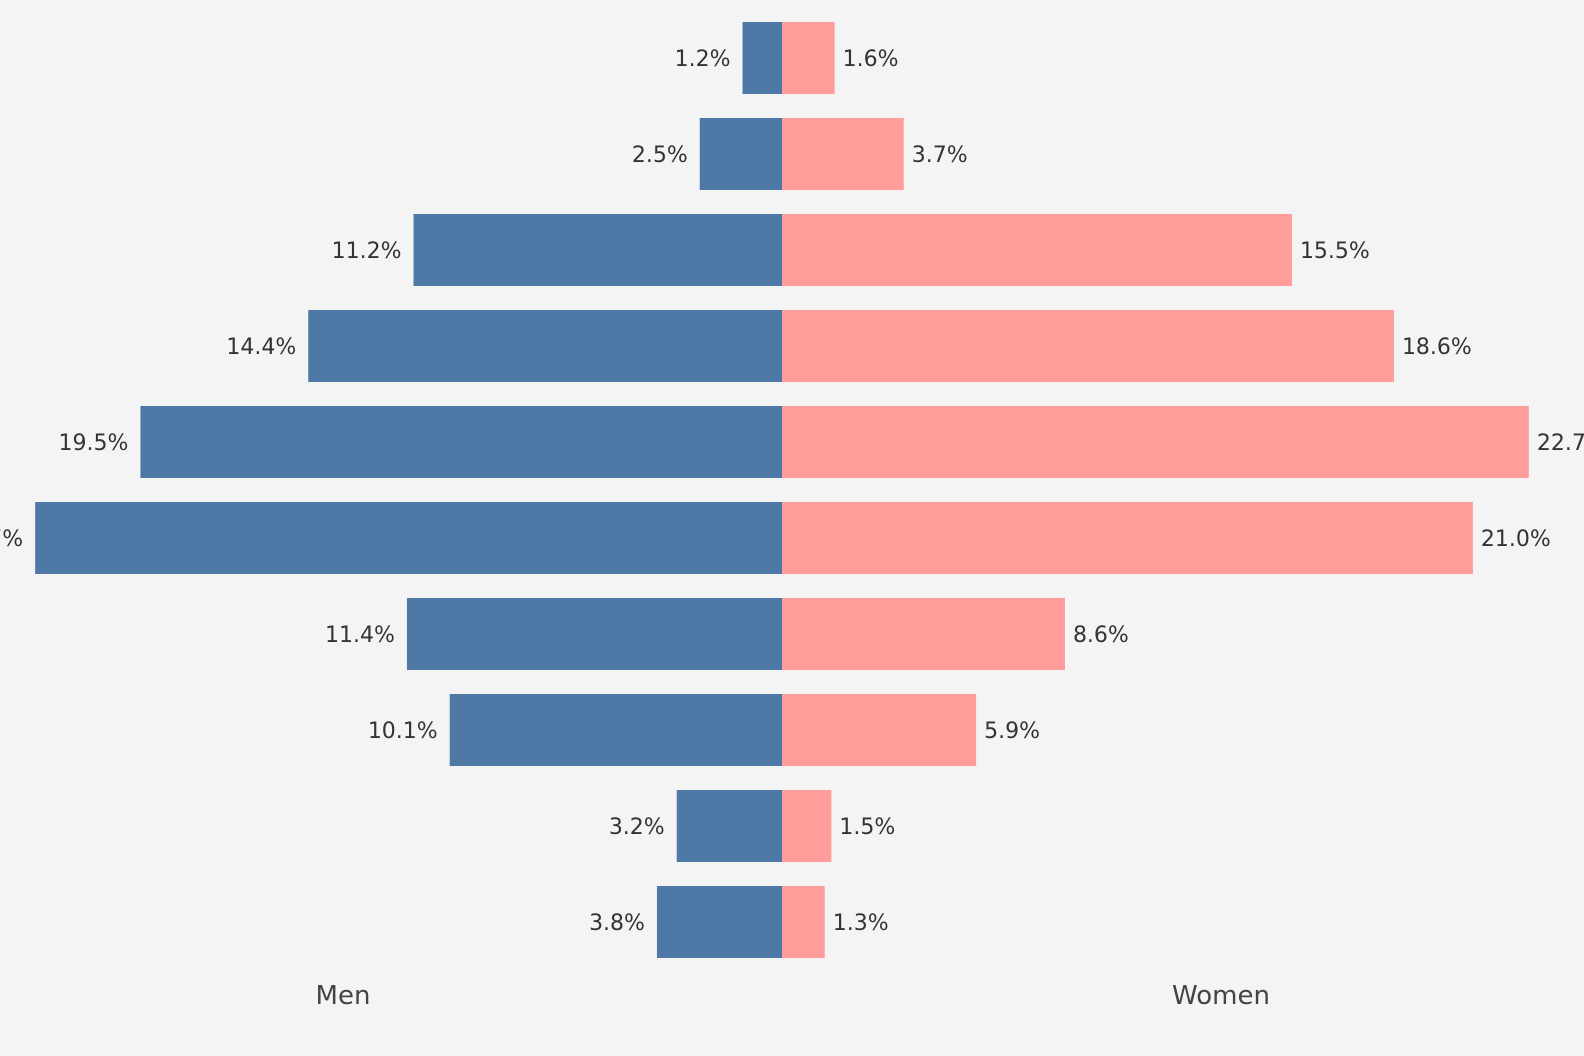  What do you see at coordinates (940, 155) in the screenshot?
I see `women-data-label-1: 3.7%` at bounding box center [940, 155].